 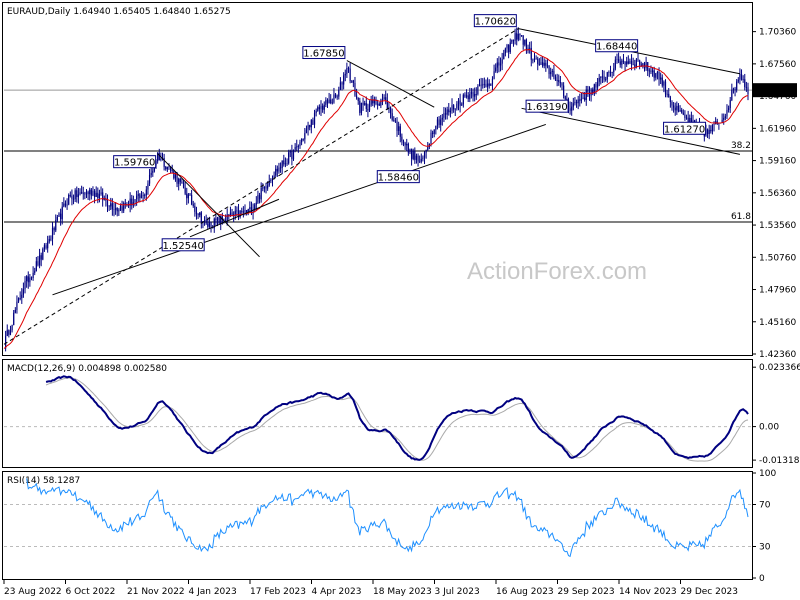 What do you see at coordinates (87, 369) in the screenshot?
I see `macd-panel-header: MACD(12,26,9) 0.004898 0.002580` at bounding box center [87, 369].